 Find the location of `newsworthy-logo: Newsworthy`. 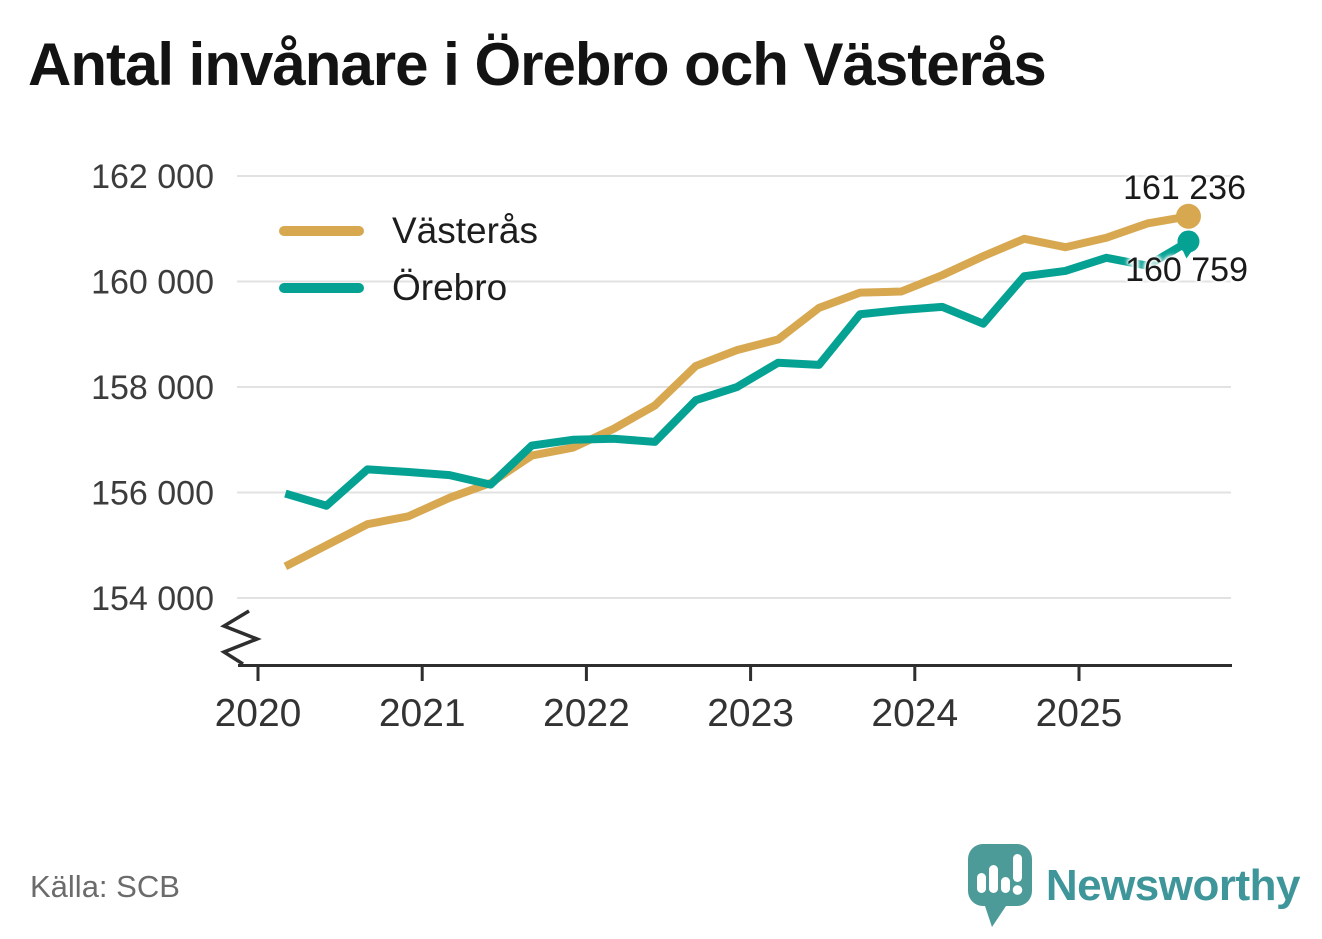

newsworthy-logo: Newsworthy is located at coordinates (1134, 886).